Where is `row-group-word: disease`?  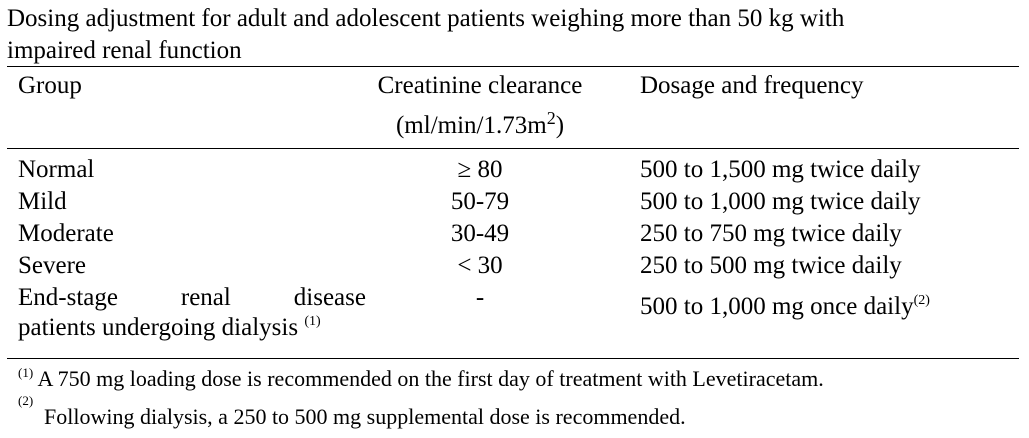
row-group-word: disease is located at coordinates (329, 297).